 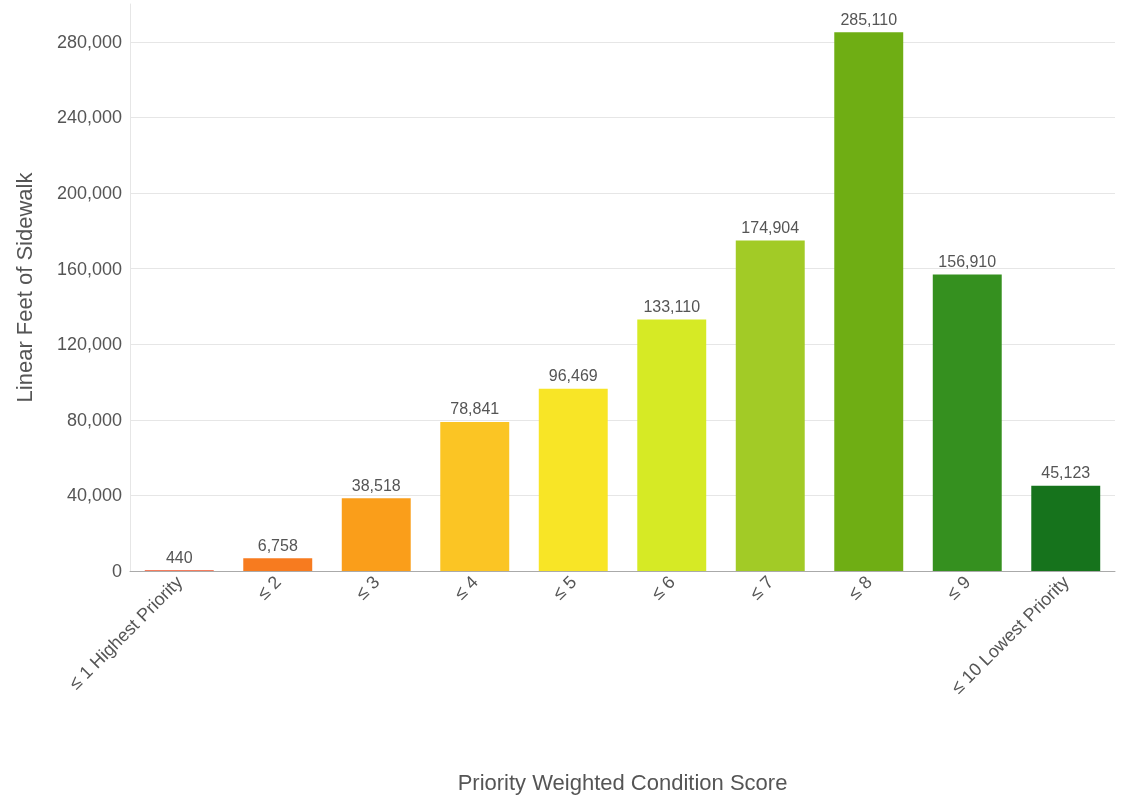 I want to click on y-tick-label: 200,000, so click(x=89, y=193).